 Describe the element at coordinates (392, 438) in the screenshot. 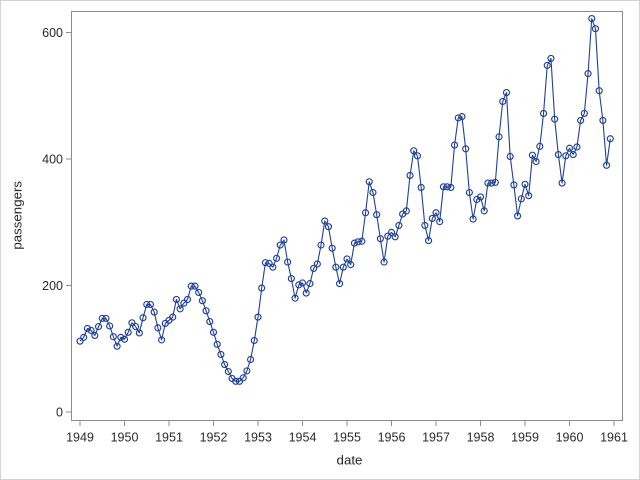

I see `svg-text: 1956` at that location.